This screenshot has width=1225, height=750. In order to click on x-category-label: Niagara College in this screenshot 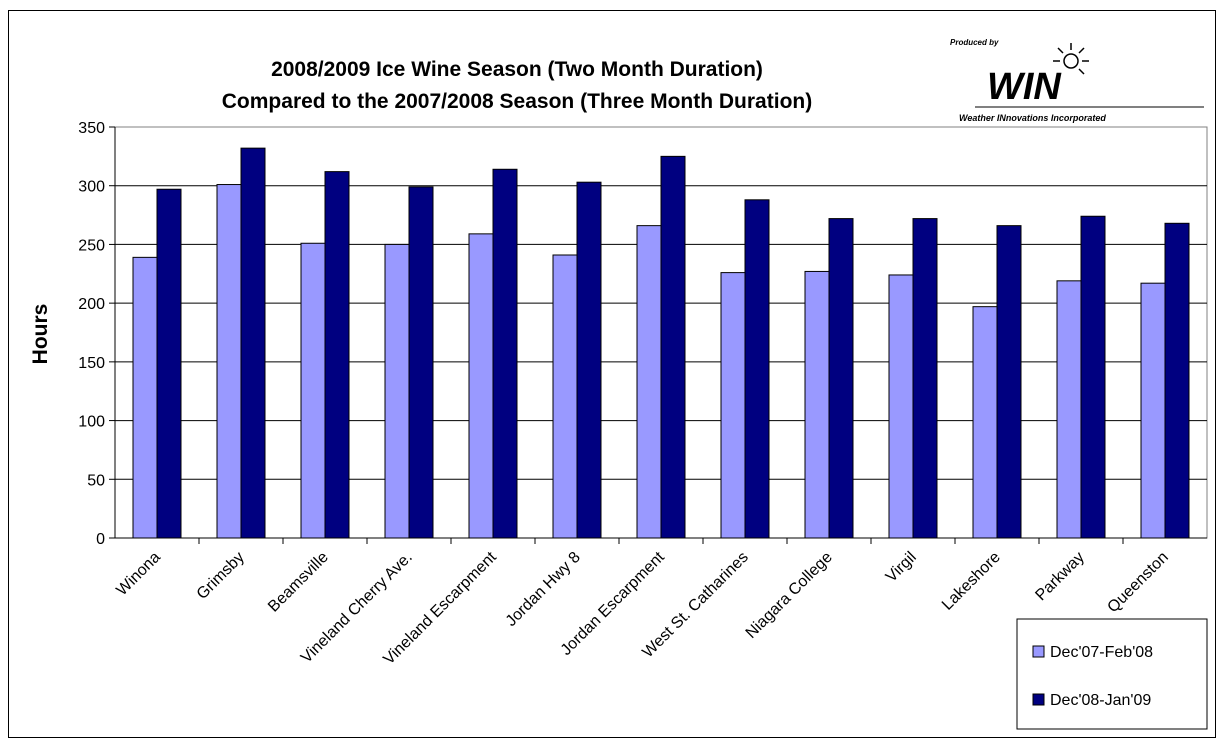, I will do `click(789, 595)`.